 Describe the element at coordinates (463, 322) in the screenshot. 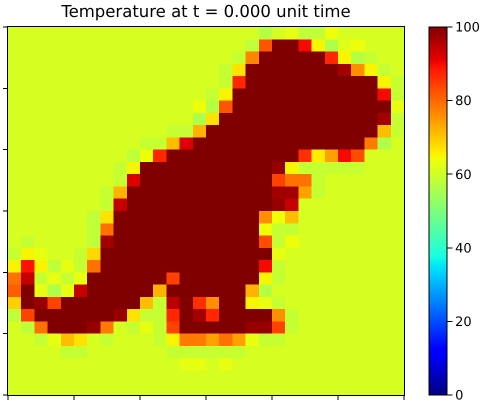

I see `color-bar-label: 20` at that location.